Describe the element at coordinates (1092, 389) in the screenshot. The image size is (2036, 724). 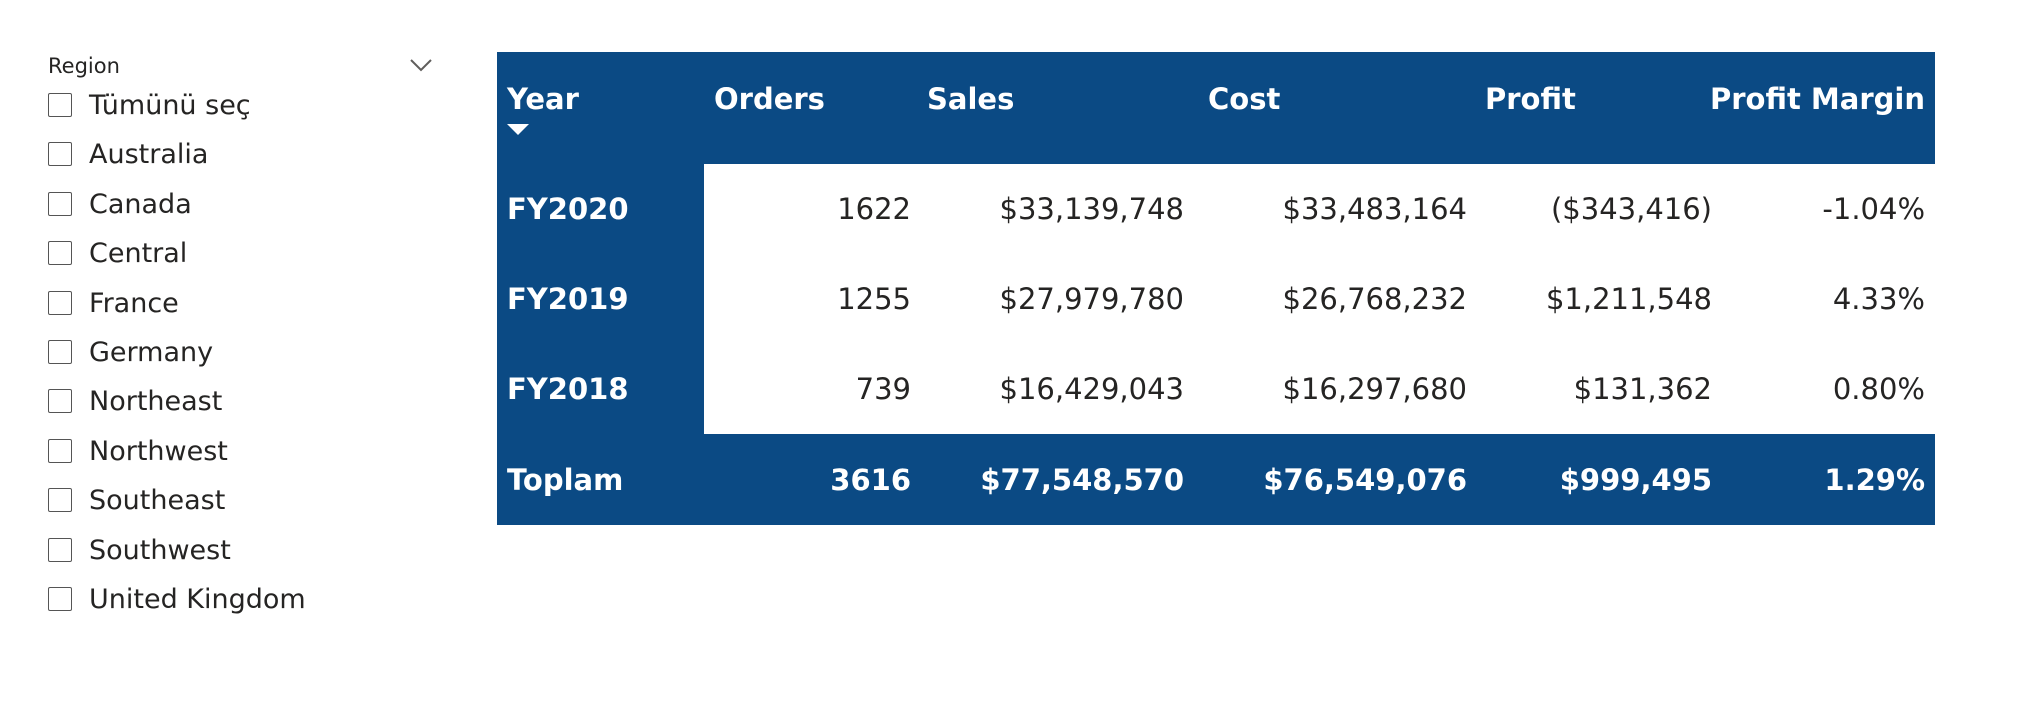
I see `cell-sales: $16,429,043` at that location.